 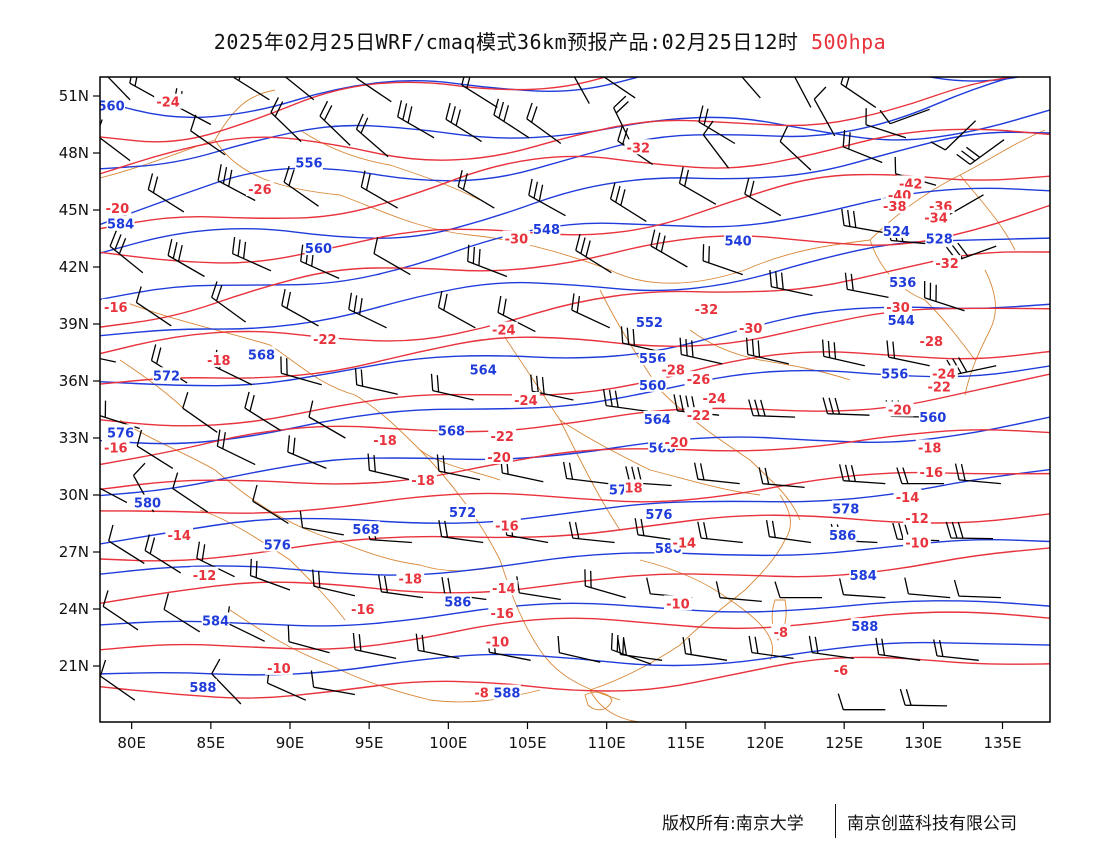 I want to click on temperature-label: -30, so click(x=898, y=308).